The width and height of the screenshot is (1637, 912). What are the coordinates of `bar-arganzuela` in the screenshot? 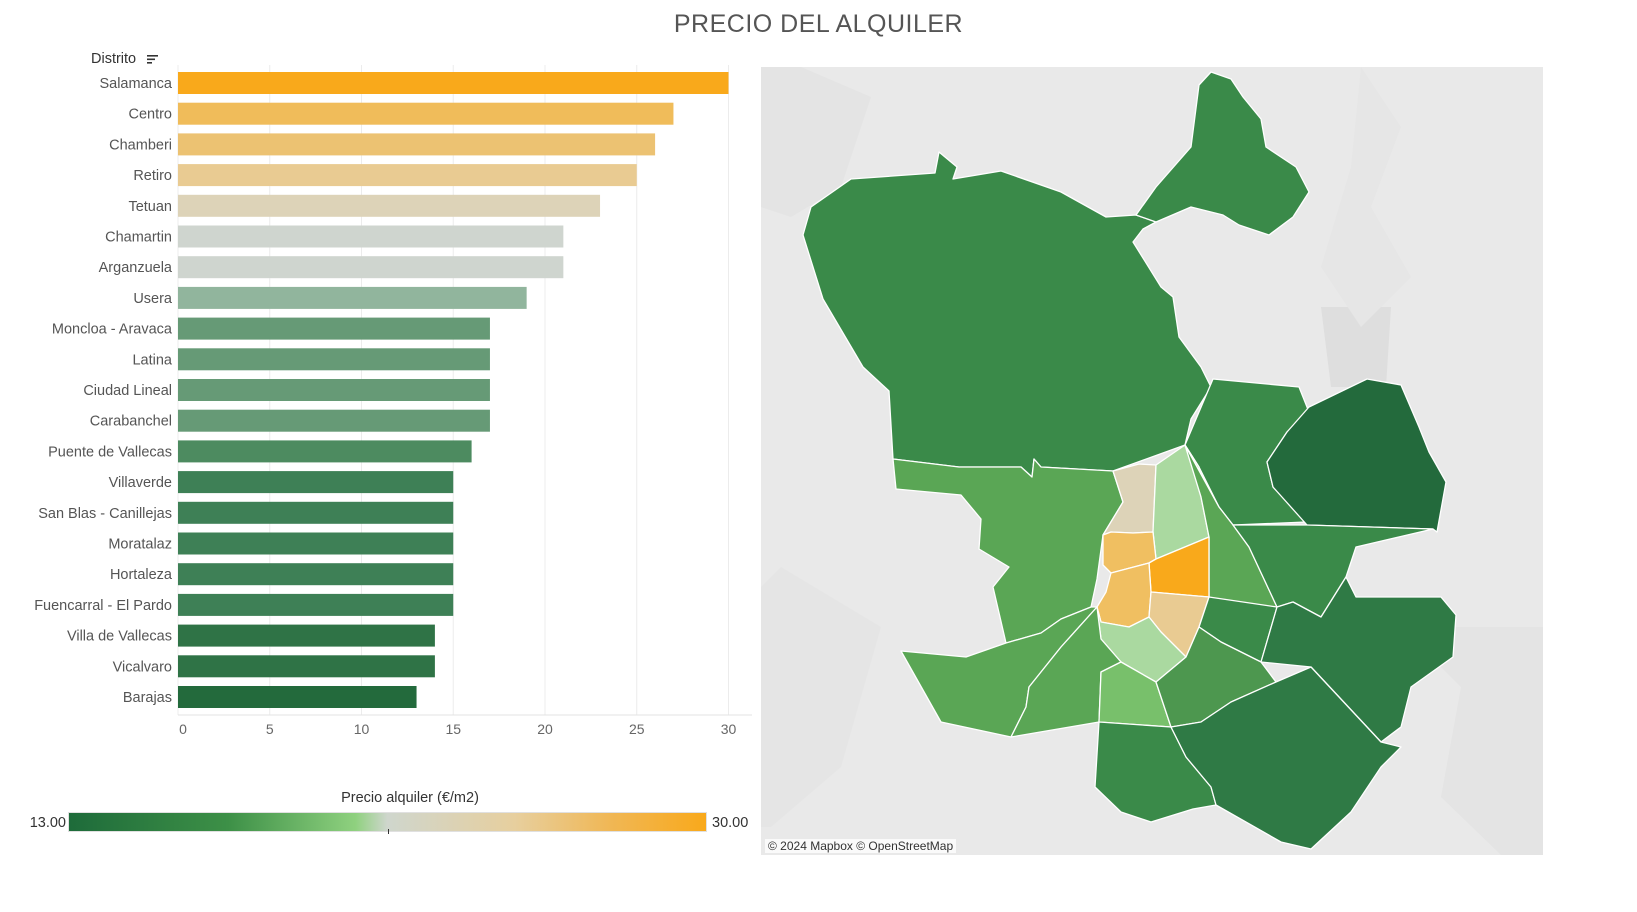 It's located at (371, 267).